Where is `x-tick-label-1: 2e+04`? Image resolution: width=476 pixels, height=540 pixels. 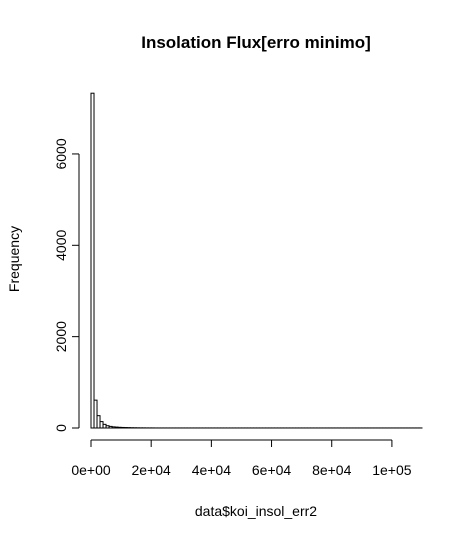
x-tick-label-1: 2e+04 is located at coordinates (152, 470).